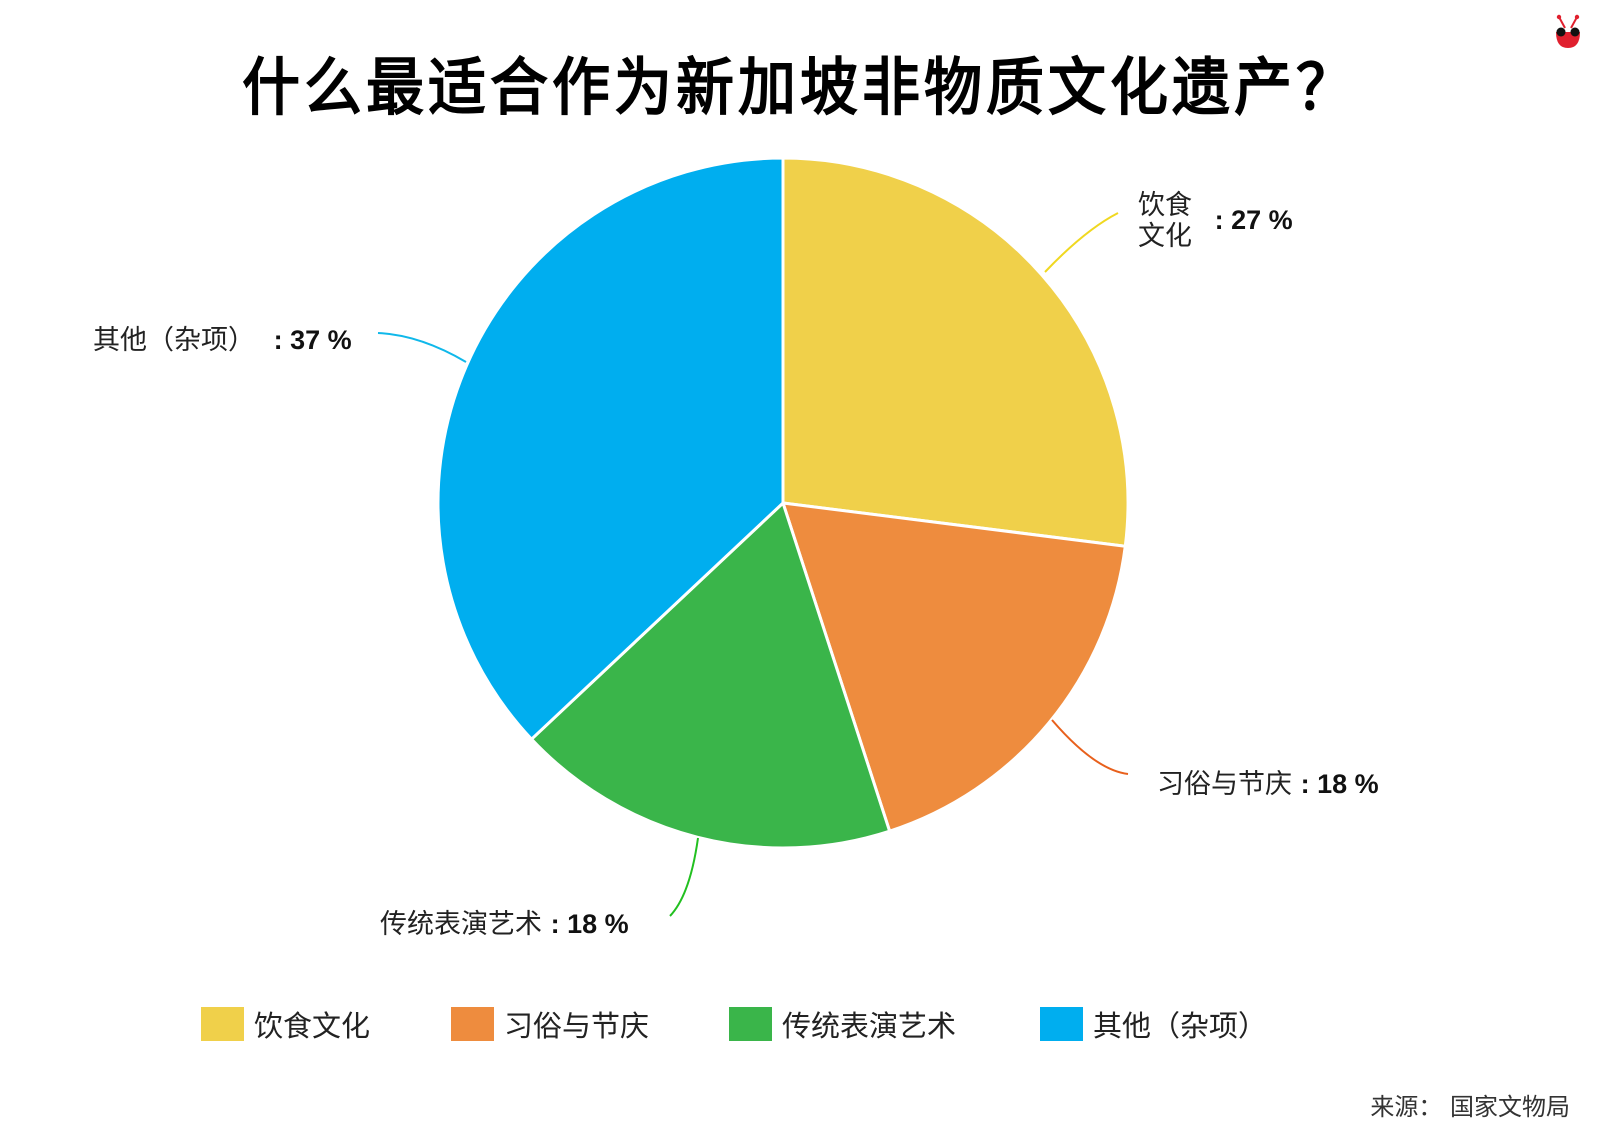  What do you see at coordinates (550, 1024) in the screenshot?
I see `legend-item-customs: 习俗与节庆` at bounding box center [550, 1024].